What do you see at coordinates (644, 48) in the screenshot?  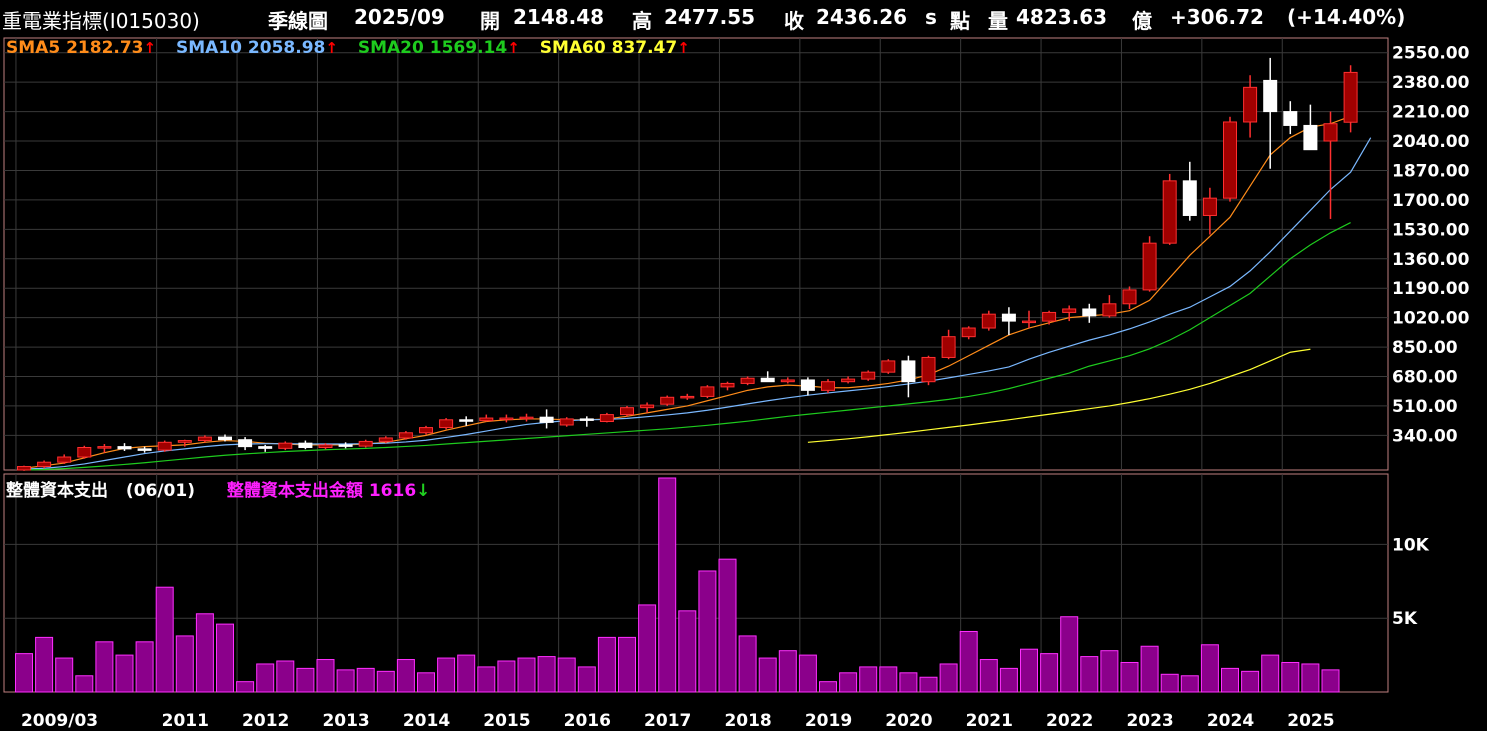 I see `legend-sma60-value: 837.47` at bounding box center [644, 48].